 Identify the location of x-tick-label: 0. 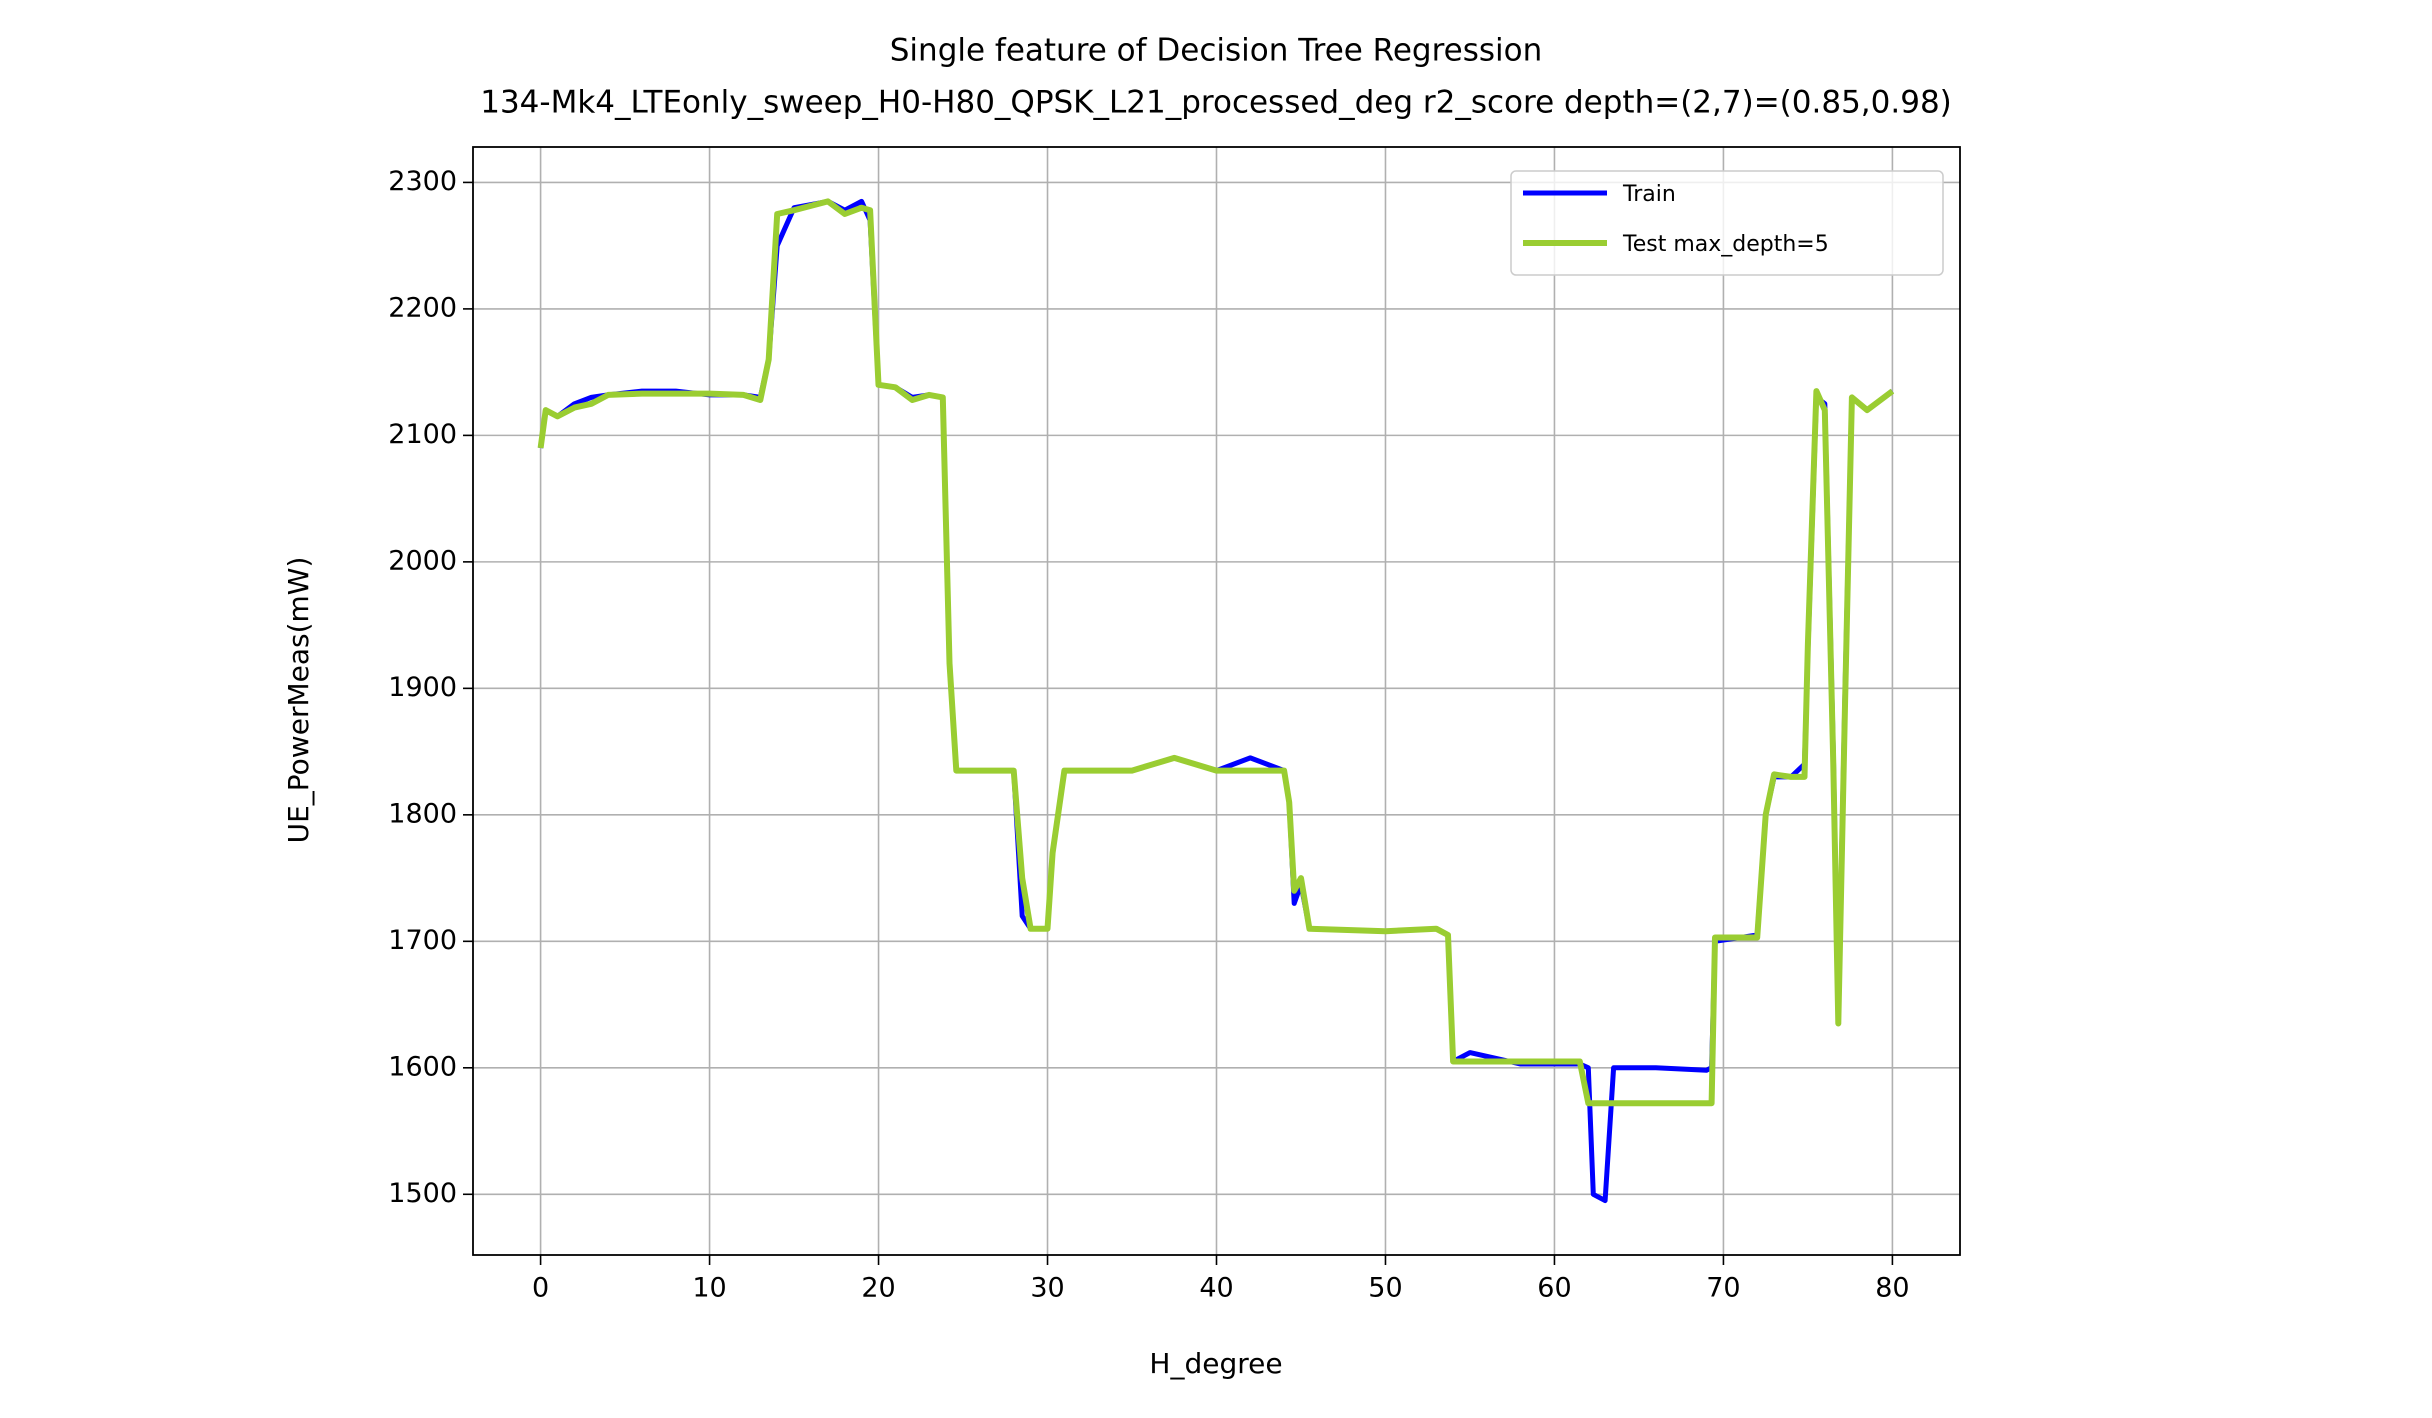
(540, 1288).